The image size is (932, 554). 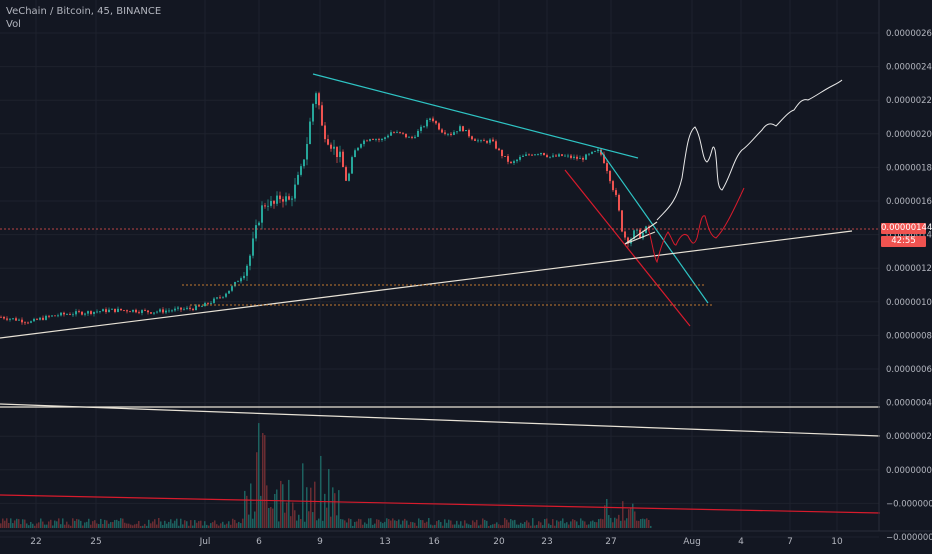 I want to click on symbol-title: VeChain / Bitcoin, 45, BINANCE, so click(x=84, y=11).